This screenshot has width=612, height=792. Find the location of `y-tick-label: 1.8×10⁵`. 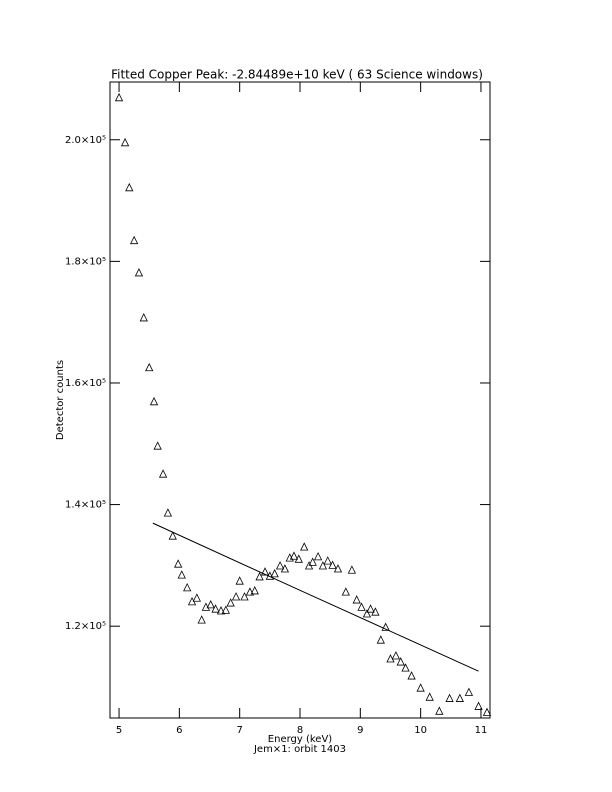

y-tick-label: 1.8×10⁵ is located at coordinates (85, 261).